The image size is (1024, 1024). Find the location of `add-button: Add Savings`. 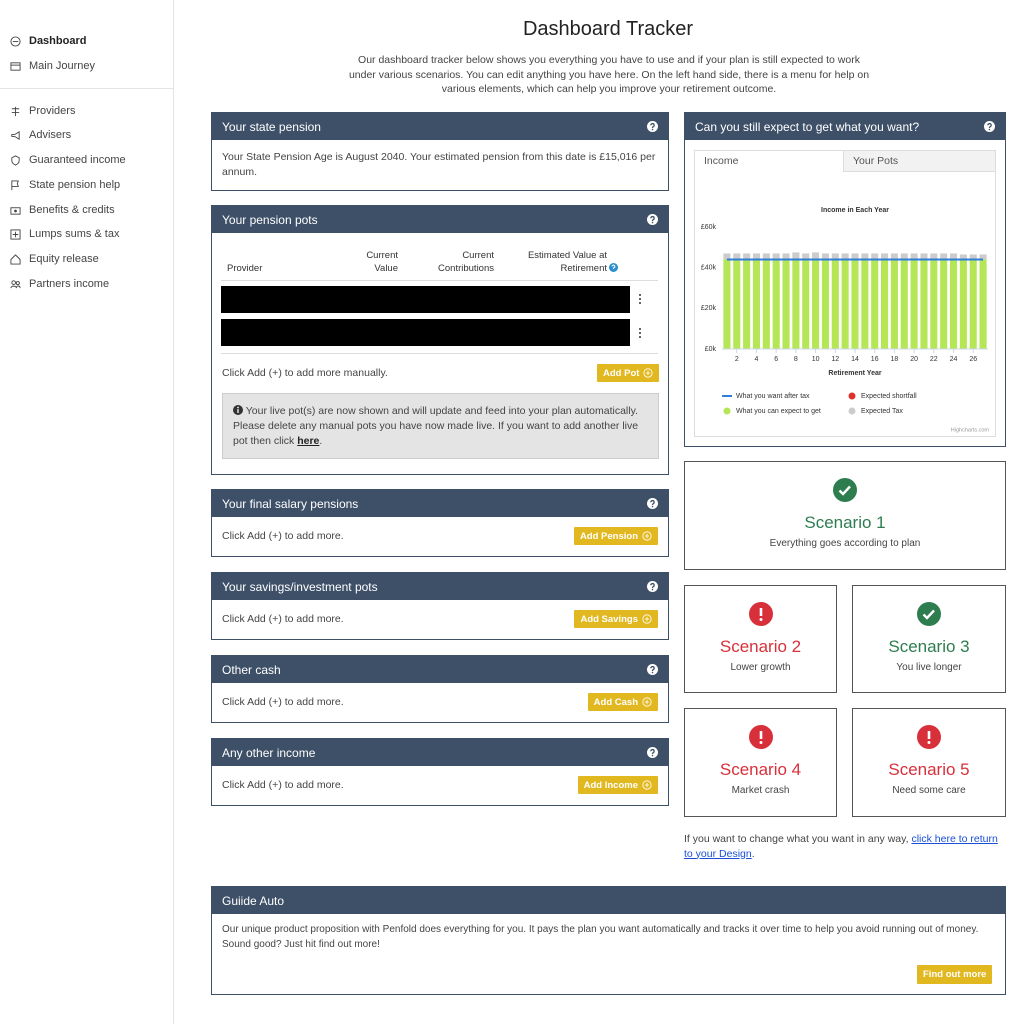

add-button: Add Savings is located at coordinates (616, 619).